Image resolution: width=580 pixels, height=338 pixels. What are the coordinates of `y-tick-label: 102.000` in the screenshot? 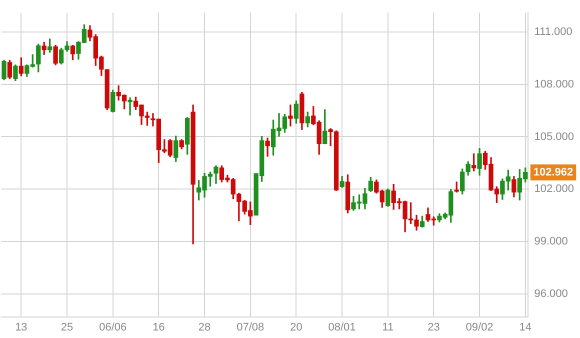 It's located at (554, 189).